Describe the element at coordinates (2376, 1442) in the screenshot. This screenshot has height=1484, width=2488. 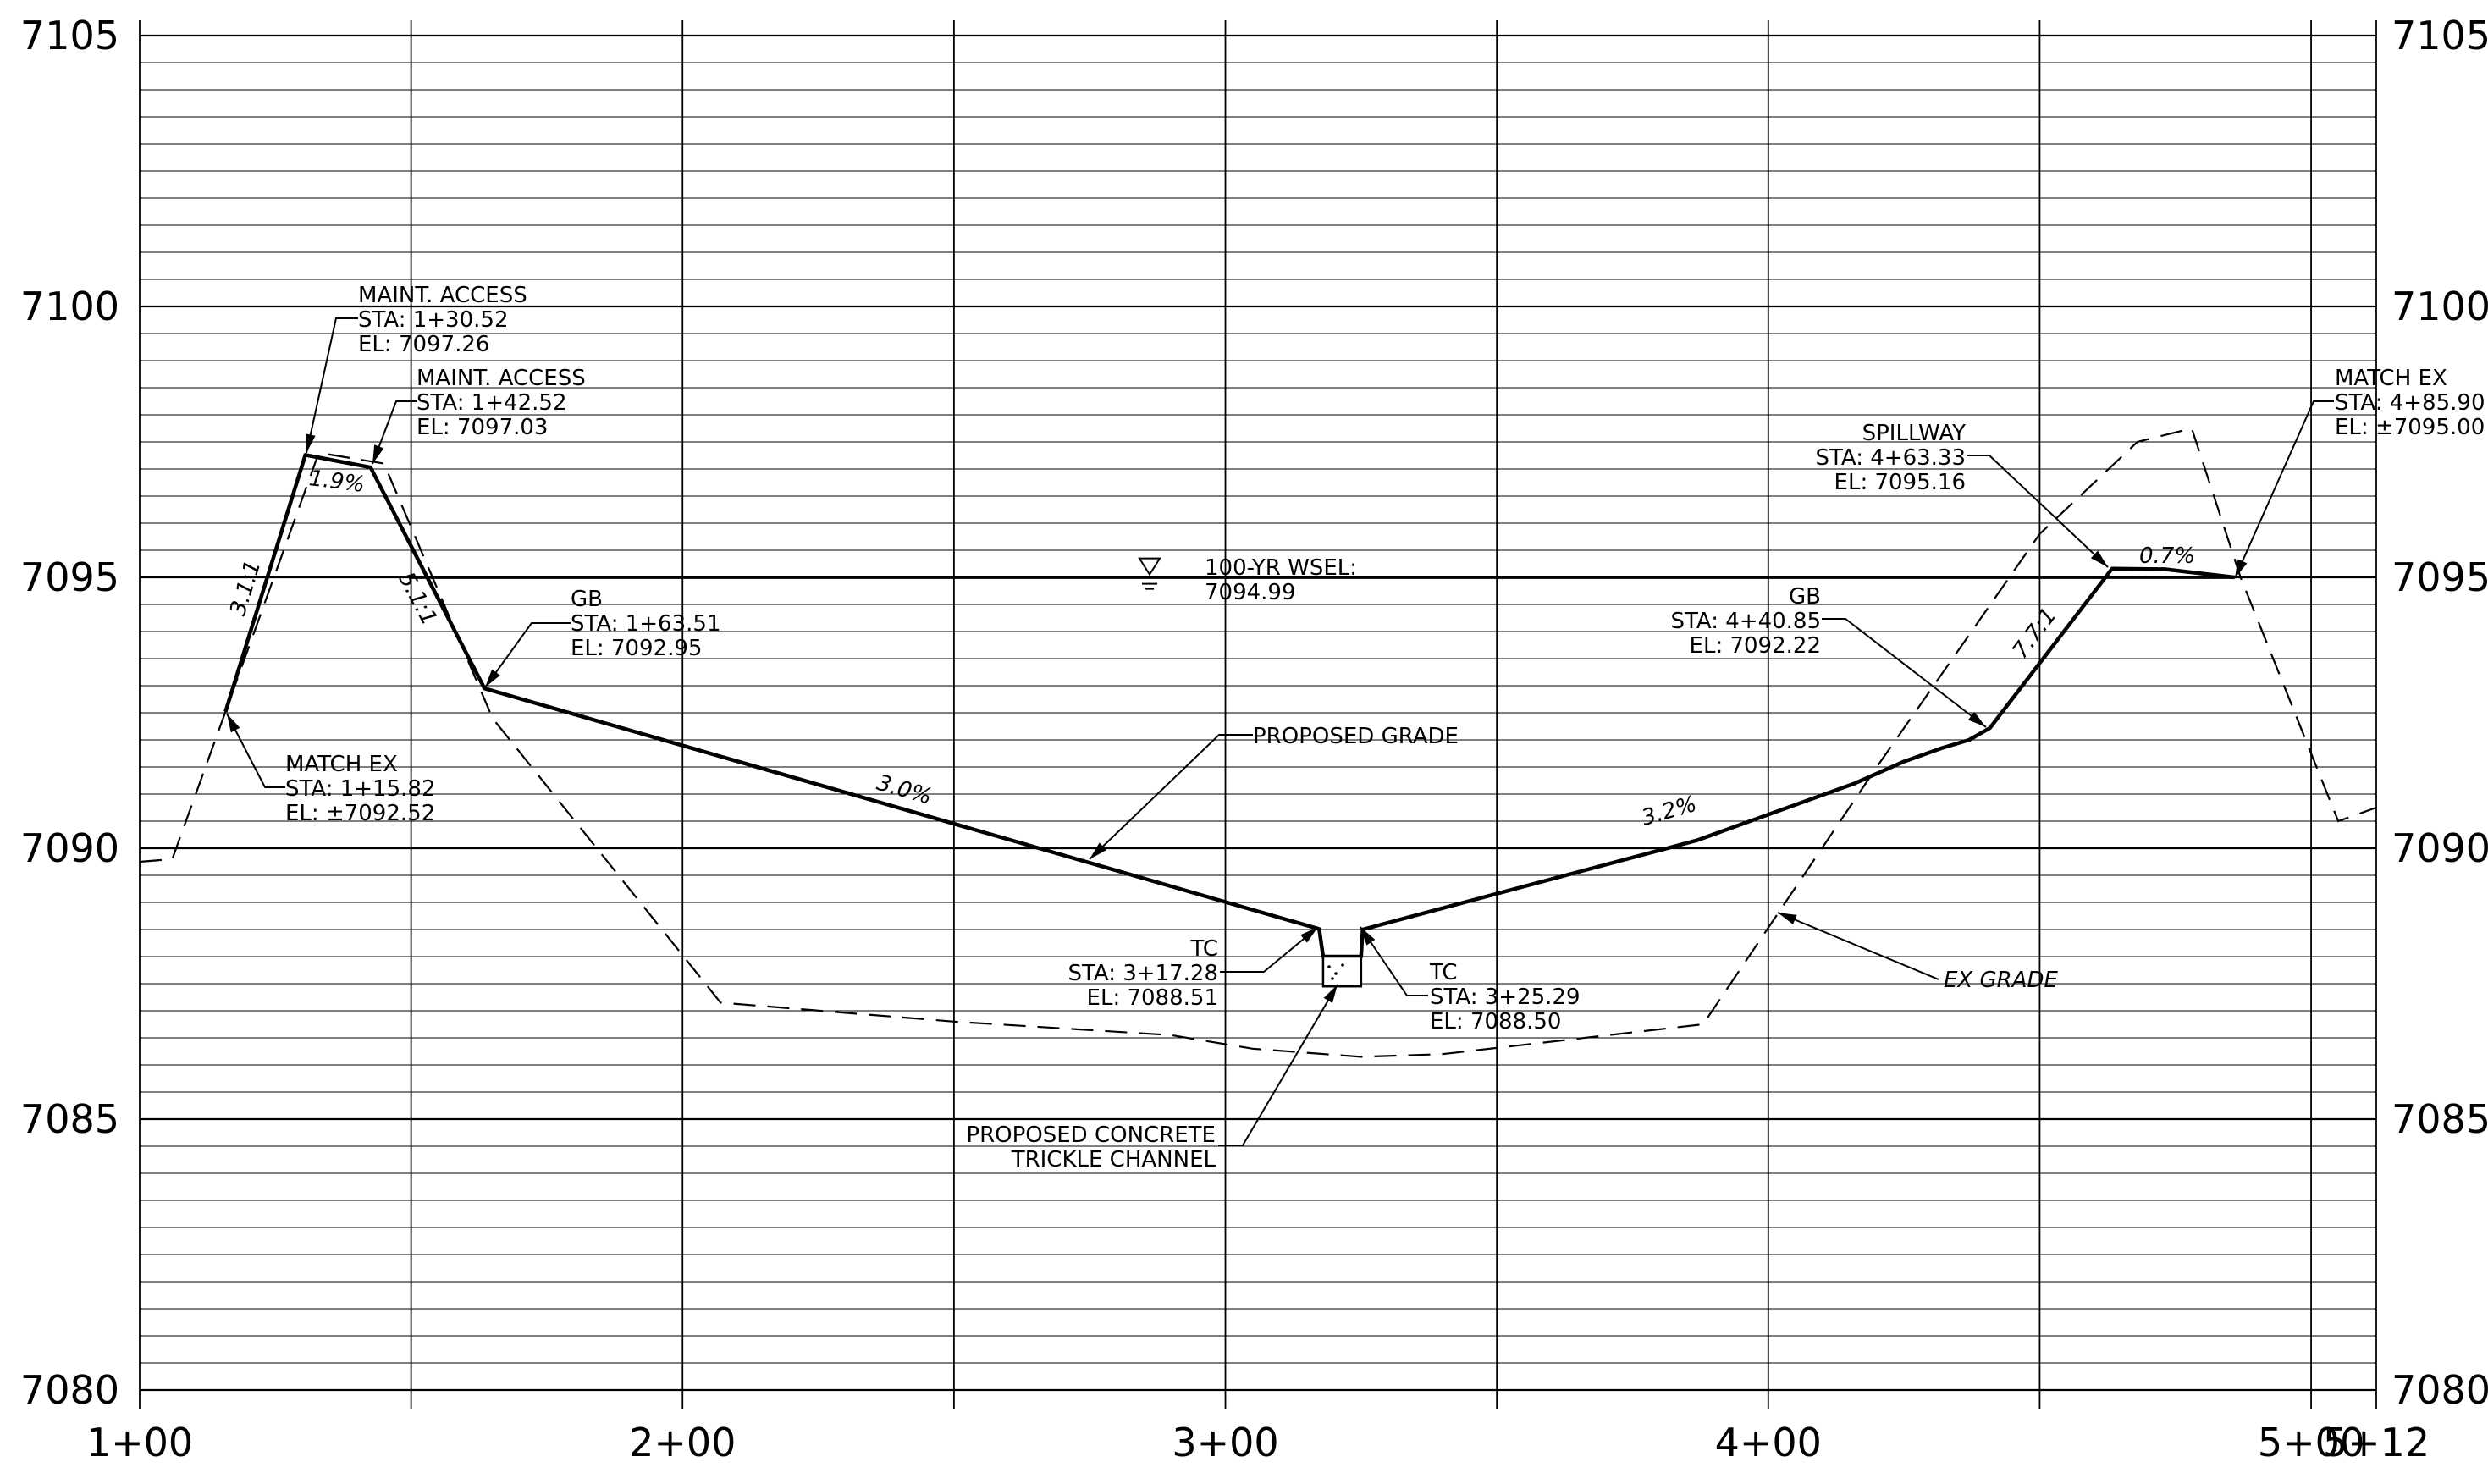
I see `x-tick-label: 5+12` at that location.